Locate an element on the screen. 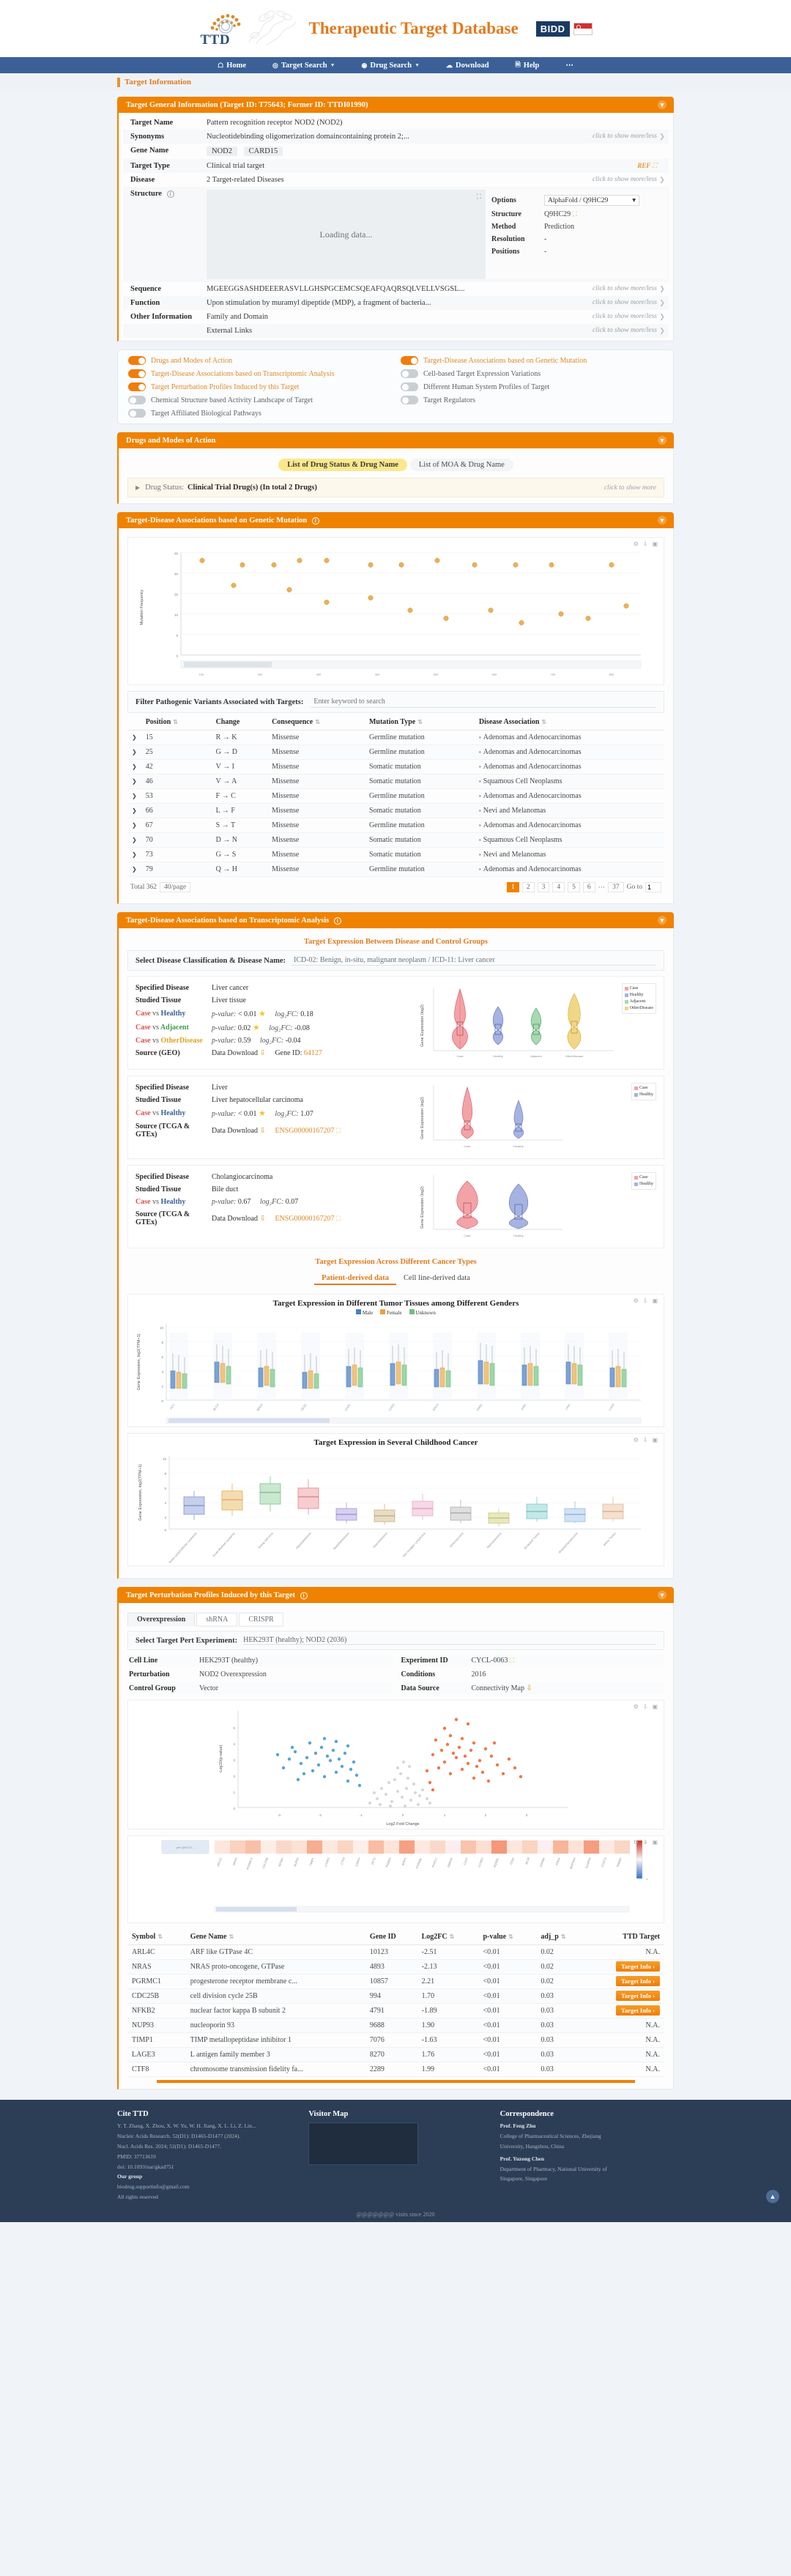 Image resolution: width=791 pixels, height=2576 pixels. nav-item-target-search: ◎ Target Search ▼ is located at coordinates (304, 66).